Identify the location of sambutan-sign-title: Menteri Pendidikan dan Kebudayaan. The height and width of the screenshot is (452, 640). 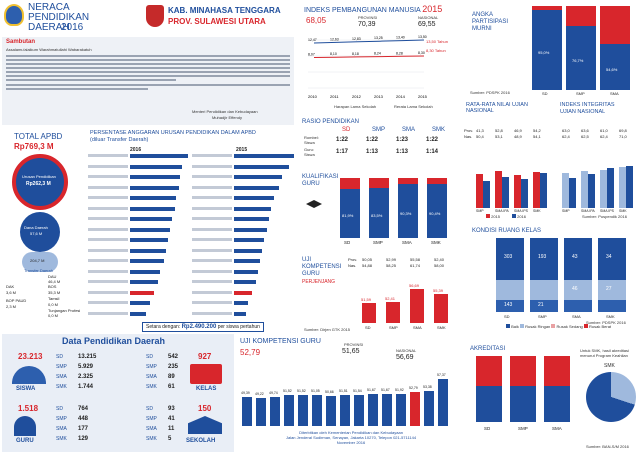
(225, 111).